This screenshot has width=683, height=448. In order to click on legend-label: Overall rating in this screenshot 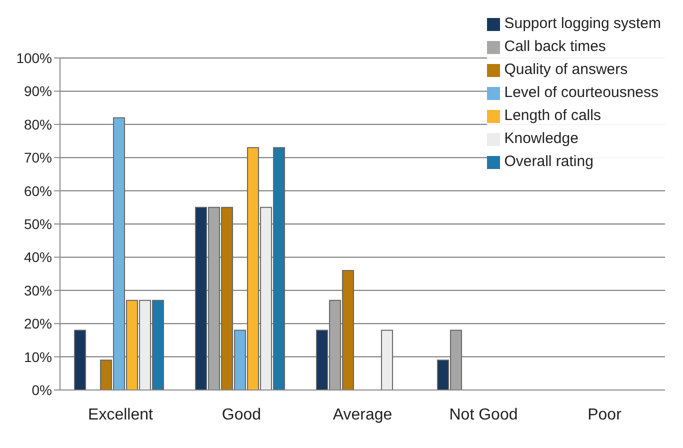, I will do `click(549, 161)`.